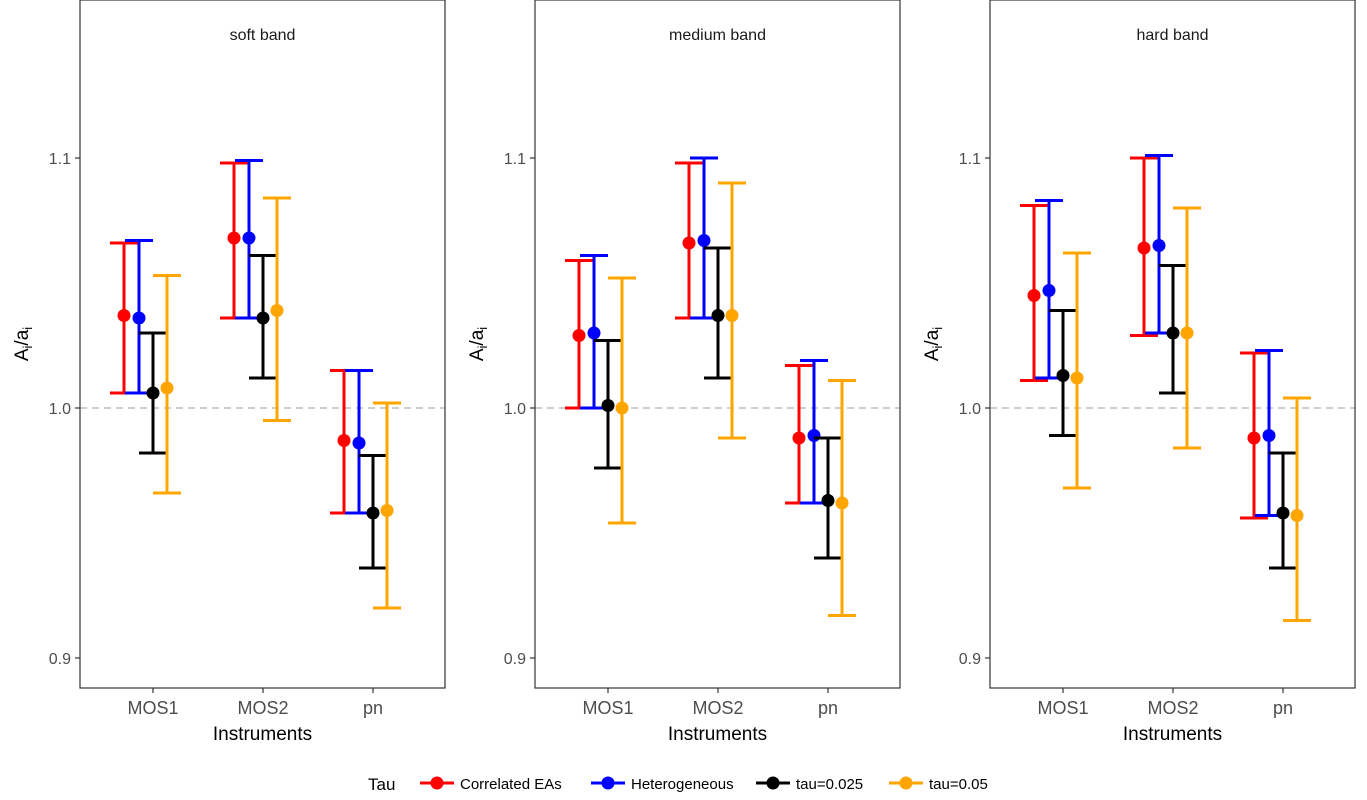 This screenshot has width=1367, height=800. I want to click on legend-label: Heterogeneous, so click(682, 784).